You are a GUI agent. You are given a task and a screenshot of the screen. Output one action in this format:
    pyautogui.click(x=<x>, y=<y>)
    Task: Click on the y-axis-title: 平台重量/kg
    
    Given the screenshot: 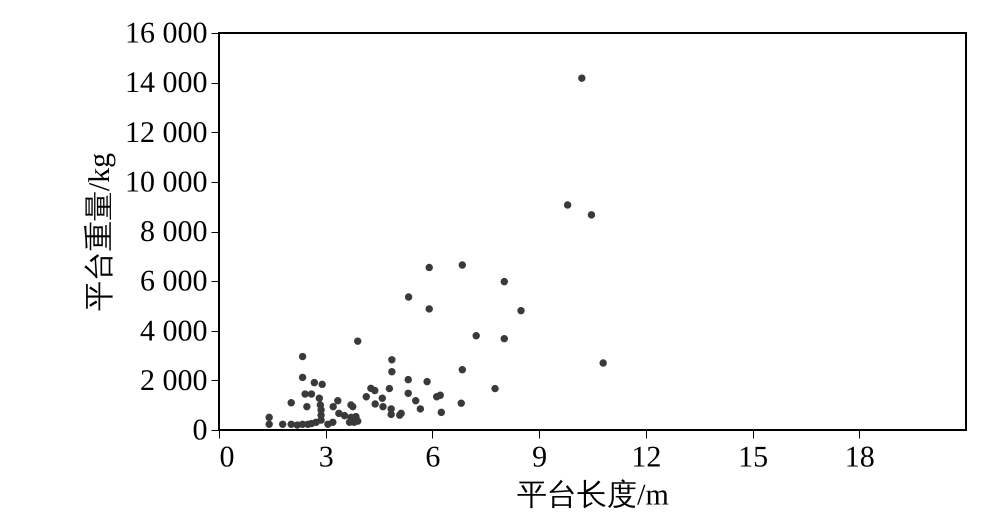 What is the action you would take?
    pyautogui.click(x=99, y=232)
    